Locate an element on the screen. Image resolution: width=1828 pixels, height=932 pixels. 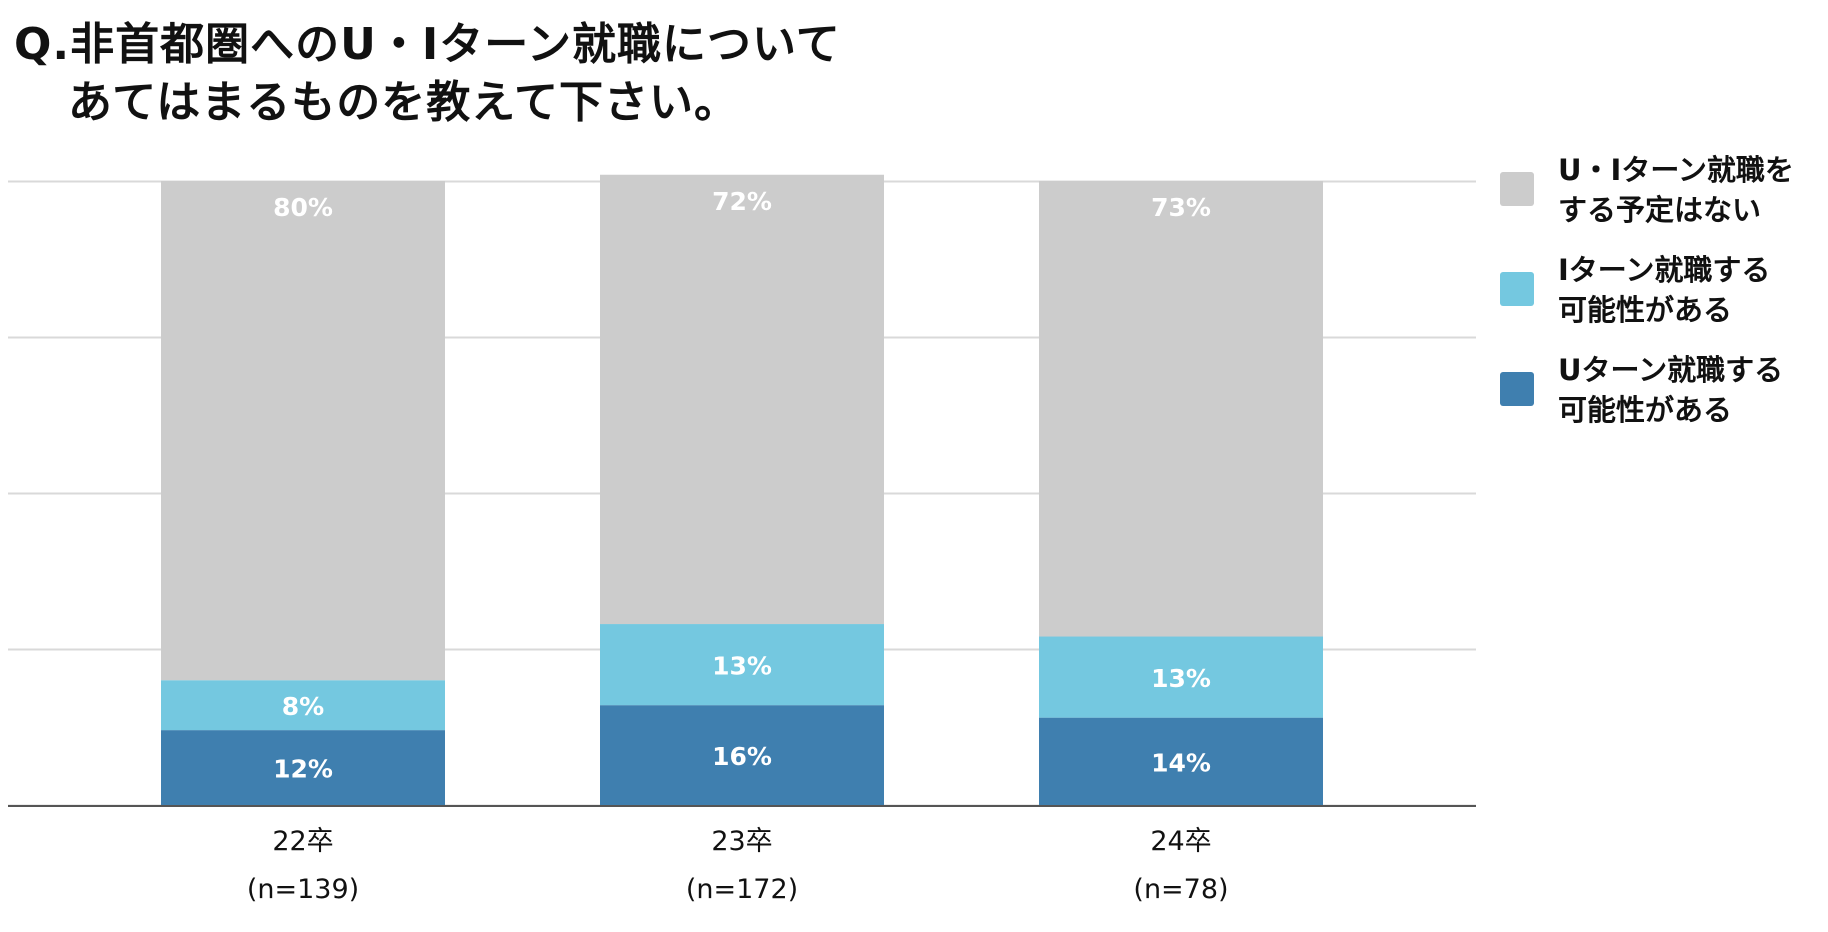
data-label: 8% is located at coordinates (303, 706).